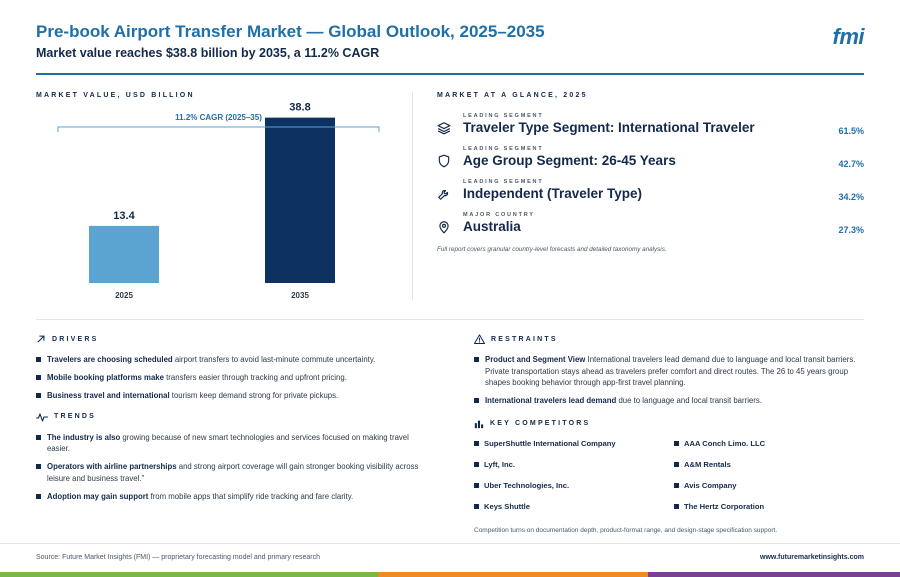 The height and width of the screenshot is (577, 900). Describe the element at coordinates (41, 339) in the screenshot. I see `trending-up-icon` at that location.